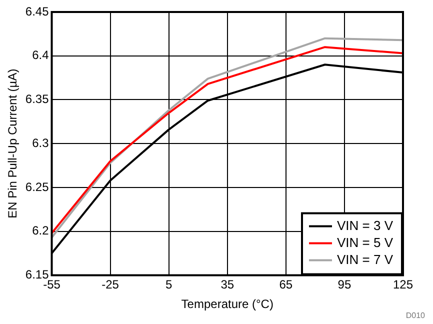 The image size is (433, 324). Describe the element at coordinates (41, 231) in the screenshot. I see `y-tick-label: 6.2` at that location.